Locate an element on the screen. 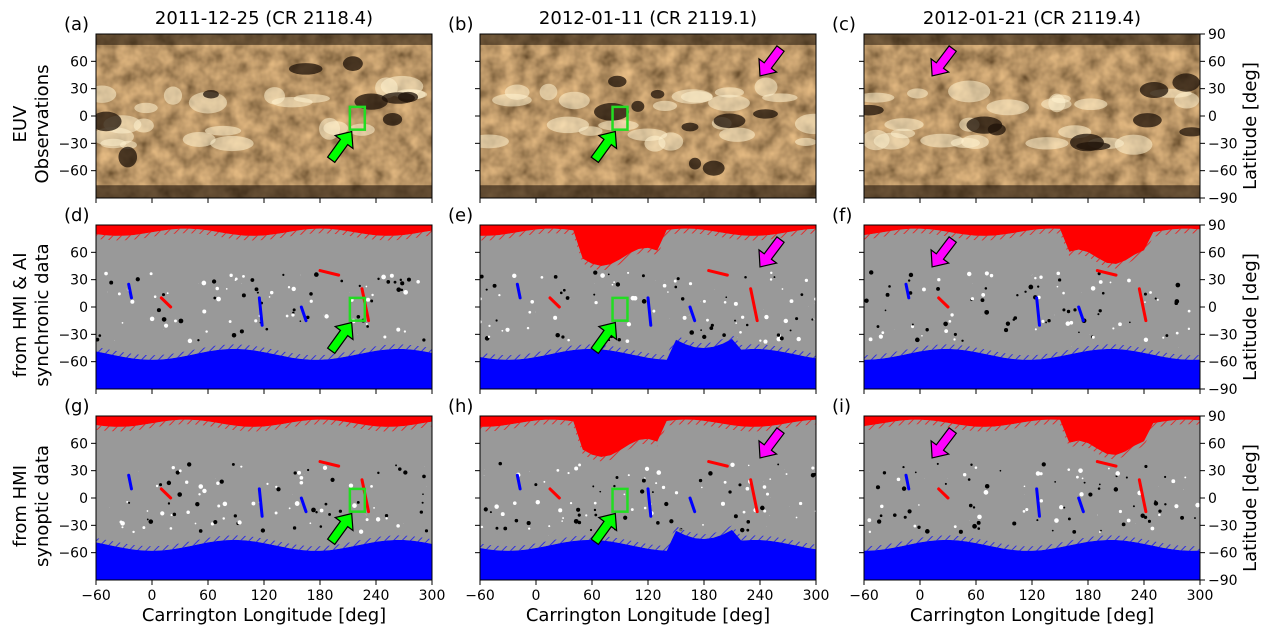  panel-h: −60 0 60 120 180 240 300 is located at coordinates (647, 509).